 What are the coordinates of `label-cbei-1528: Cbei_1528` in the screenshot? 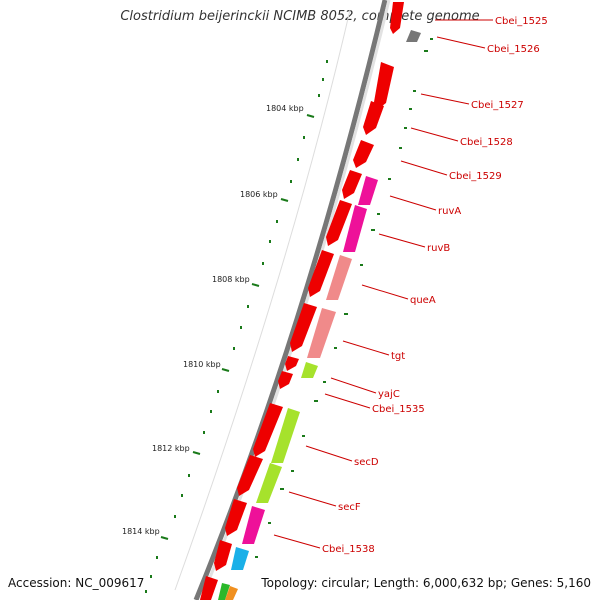 It's located at (486, 142).